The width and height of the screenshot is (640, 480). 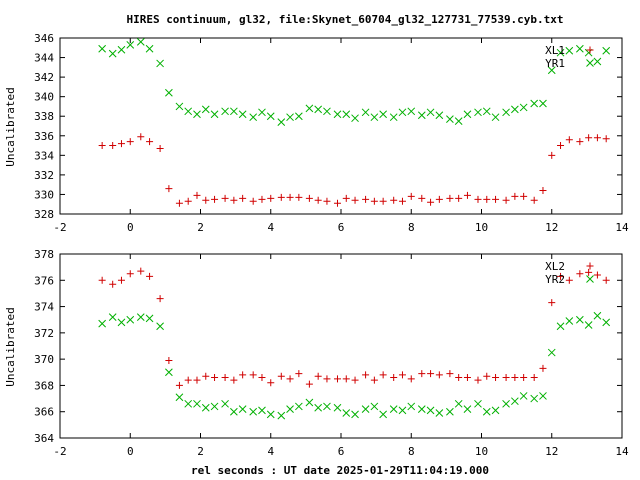 I want to click on top-y-axis-label: Uncalibrated, so click(x=10, y=126).